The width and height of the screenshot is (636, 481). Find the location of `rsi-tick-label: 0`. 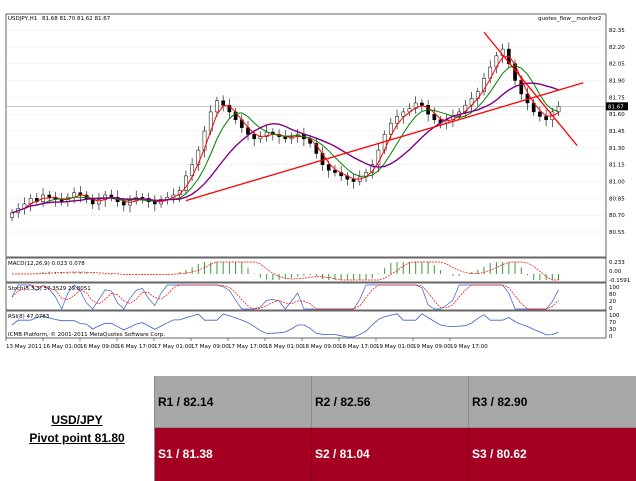

rsi-tick-label: 0 is located at coordinates (611, 337).